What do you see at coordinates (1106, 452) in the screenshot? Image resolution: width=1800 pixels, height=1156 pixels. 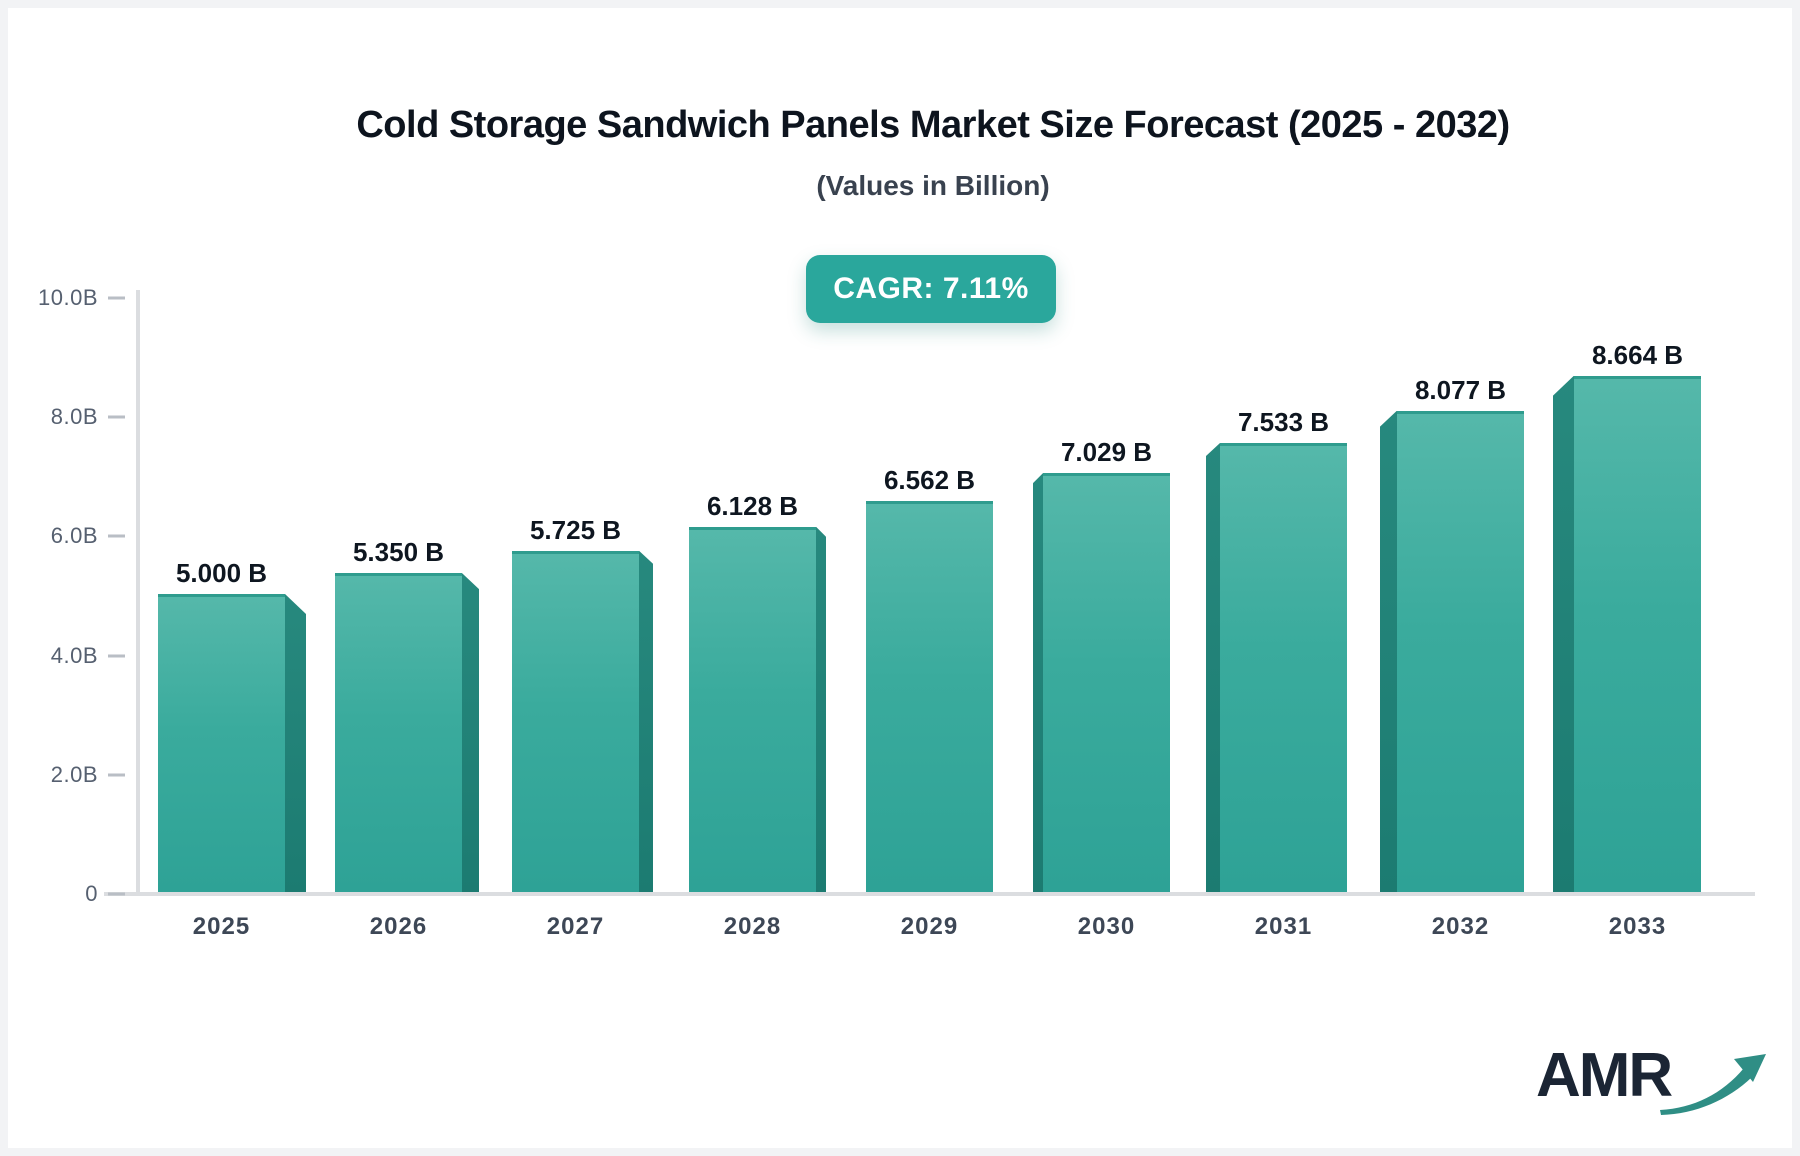 I see `bar-value-label-2030: 7.029 B` at bounding box center [1106, 452].